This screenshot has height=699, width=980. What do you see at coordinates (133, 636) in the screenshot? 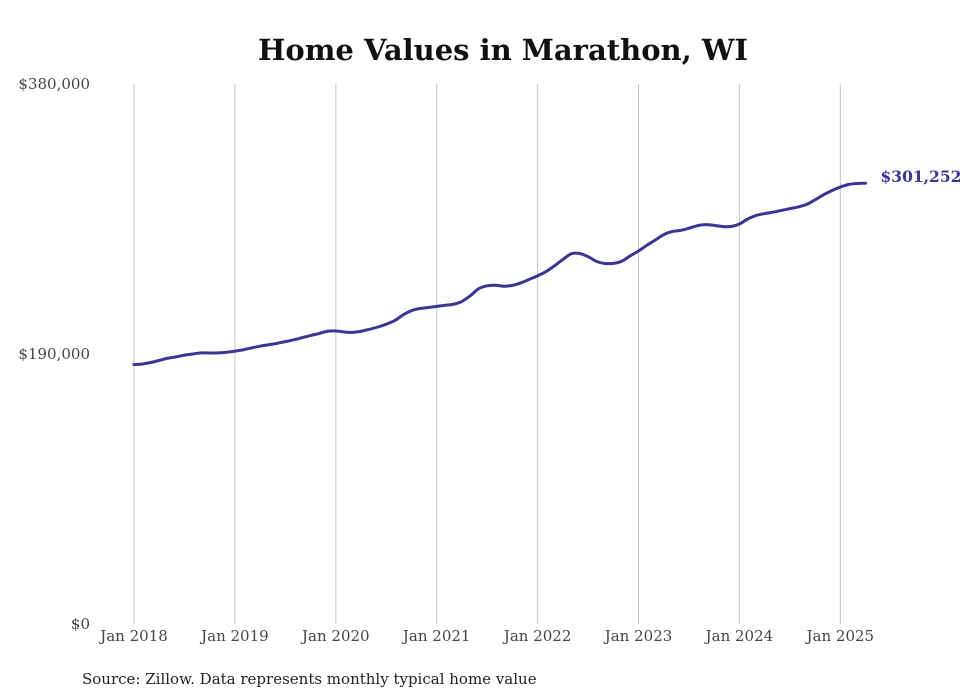
I see `x-tick-label: Jan 2018` at bounding box center [133, 636].